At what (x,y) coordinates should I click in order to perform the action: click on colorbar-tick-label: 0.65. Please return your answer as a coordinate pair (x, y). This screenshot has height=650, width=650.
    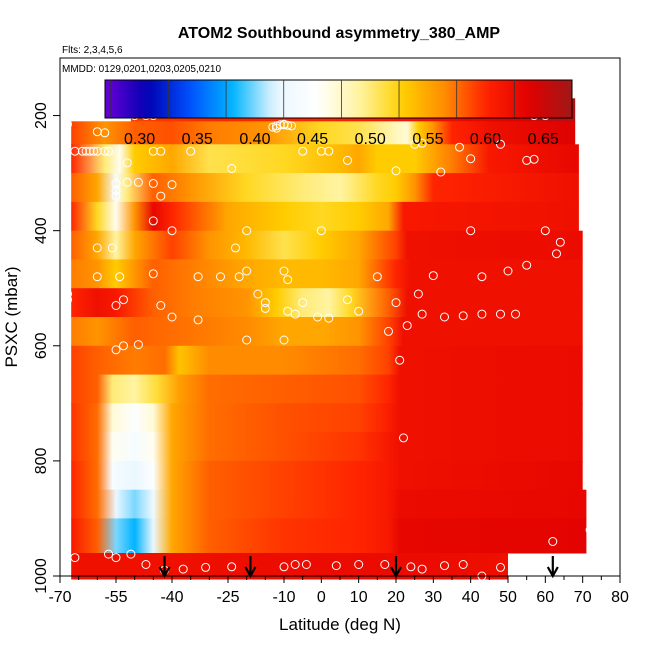
    Looking at the image, I should click on (543, 139).